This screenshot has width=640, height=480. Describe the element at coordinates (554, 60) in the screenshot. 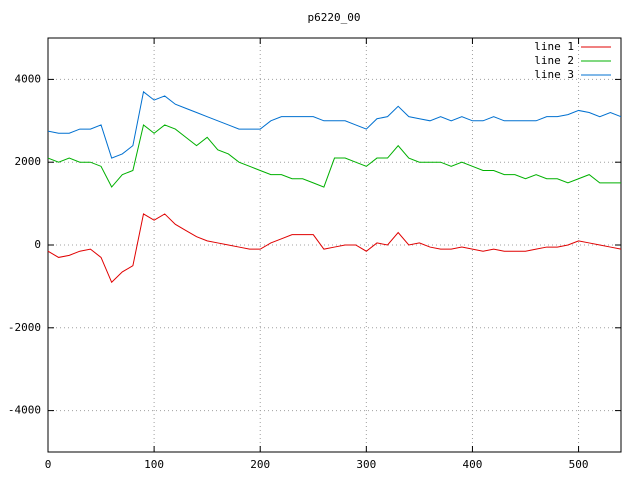

I see `legend-label: line 2` at that location.